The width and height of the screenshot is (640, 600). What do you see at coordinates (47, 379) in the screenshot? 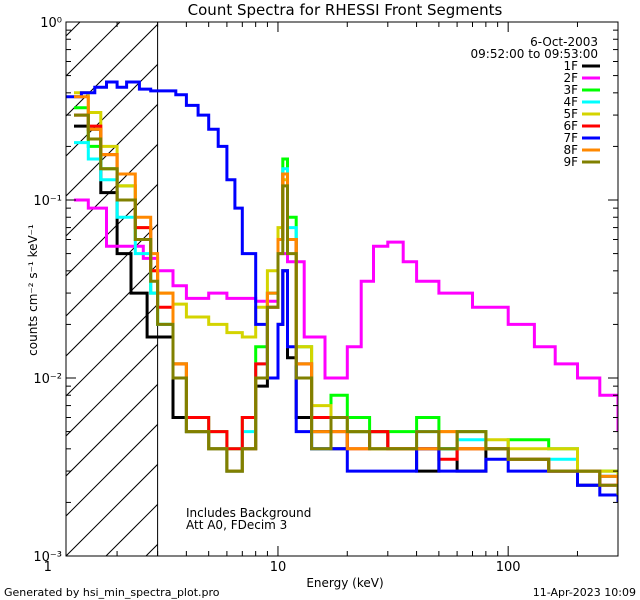
I see `y-tick-label: 10⁻²` at bounding box center [47, 379].